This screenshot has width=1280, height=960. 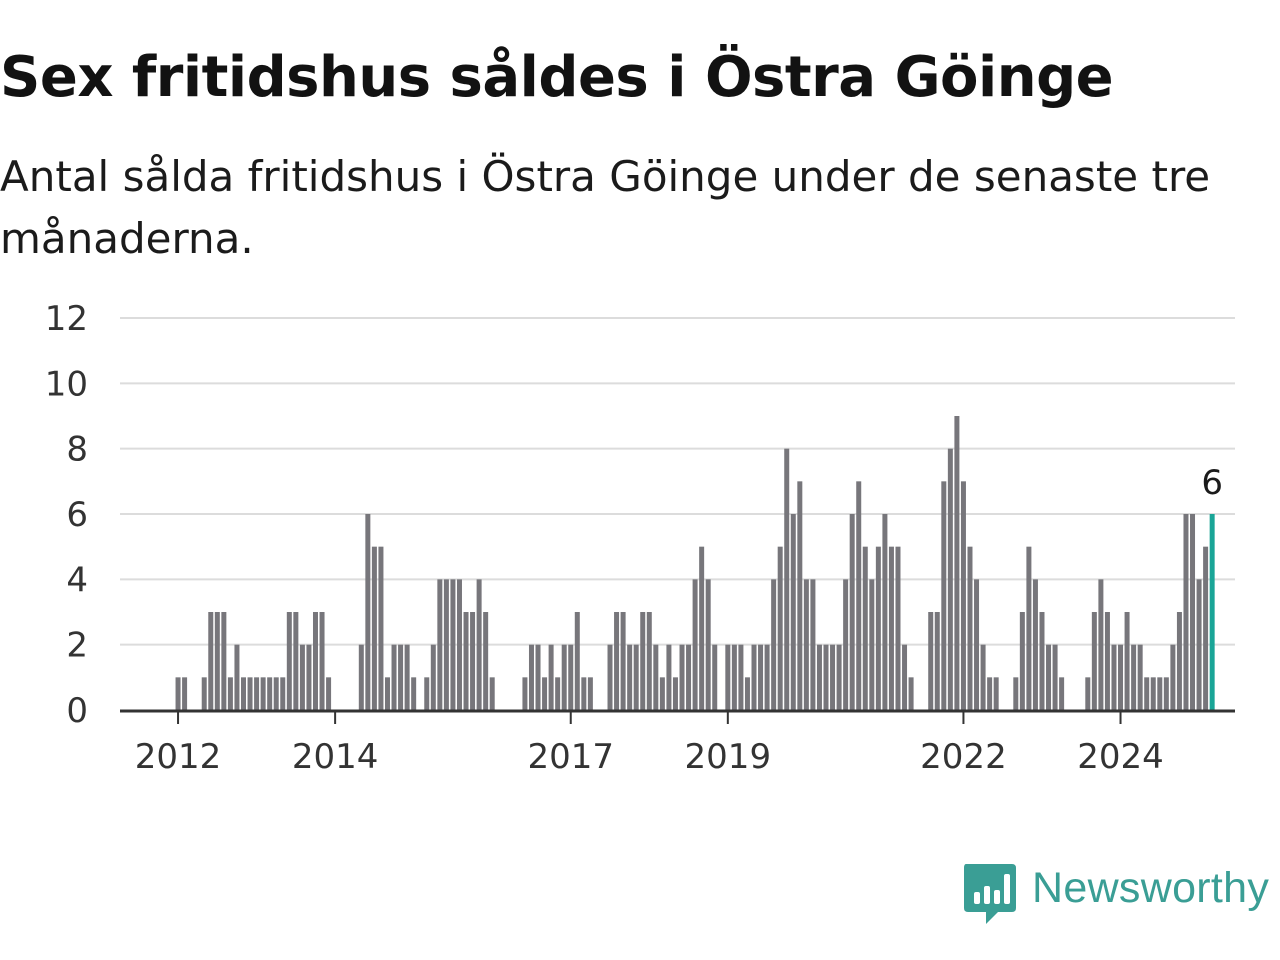 I want to click on y-tick-label: 6, so click(x=77, y=515).